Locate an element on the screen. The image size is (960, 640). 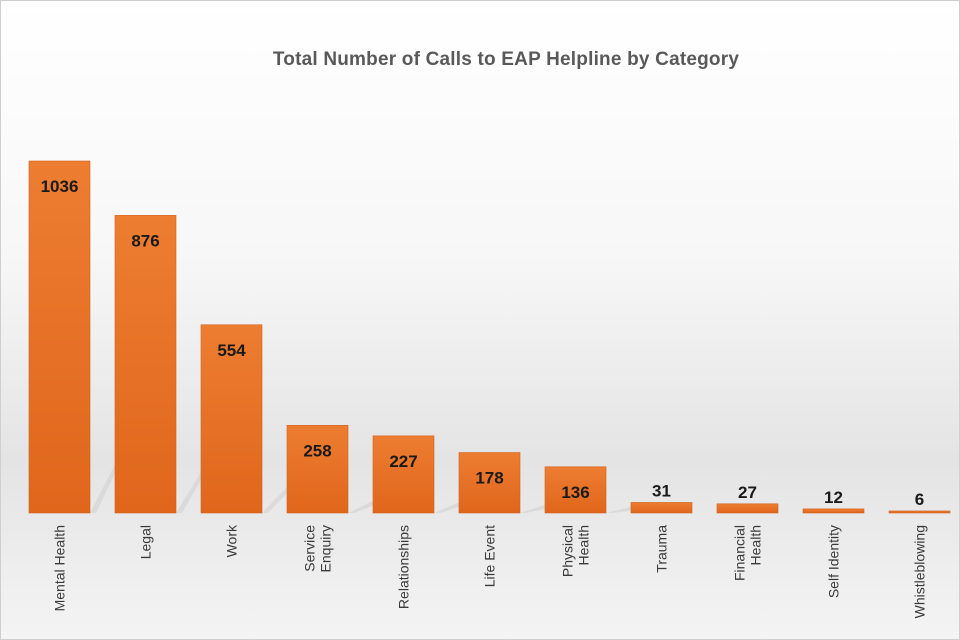
category-label-line: Whistleblowing is located at coordinates (920, 571).